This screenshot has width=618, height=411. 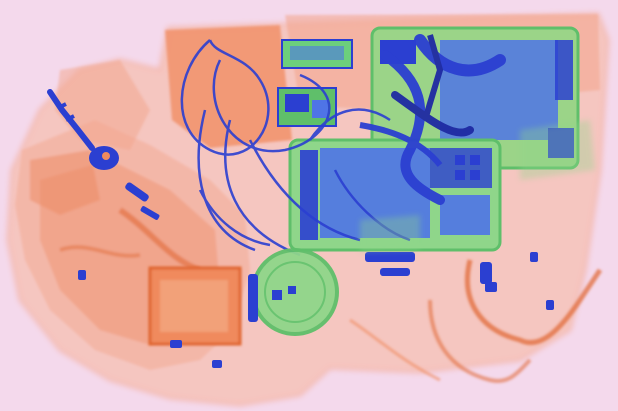 I want to click on round-container, so click(x=295, y=292).